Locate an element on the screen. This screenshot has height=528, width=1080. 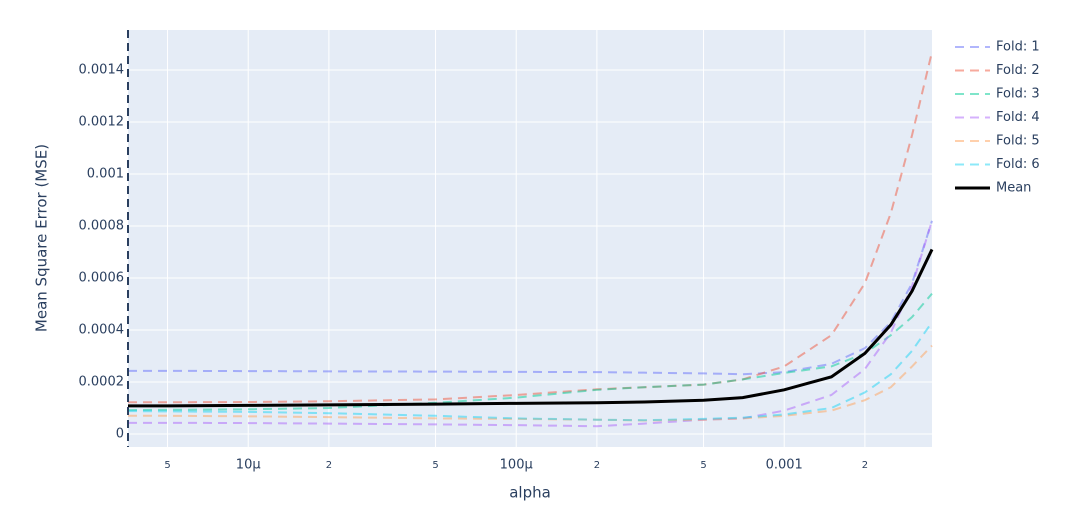
series-line is located at coordinates (530, 371).